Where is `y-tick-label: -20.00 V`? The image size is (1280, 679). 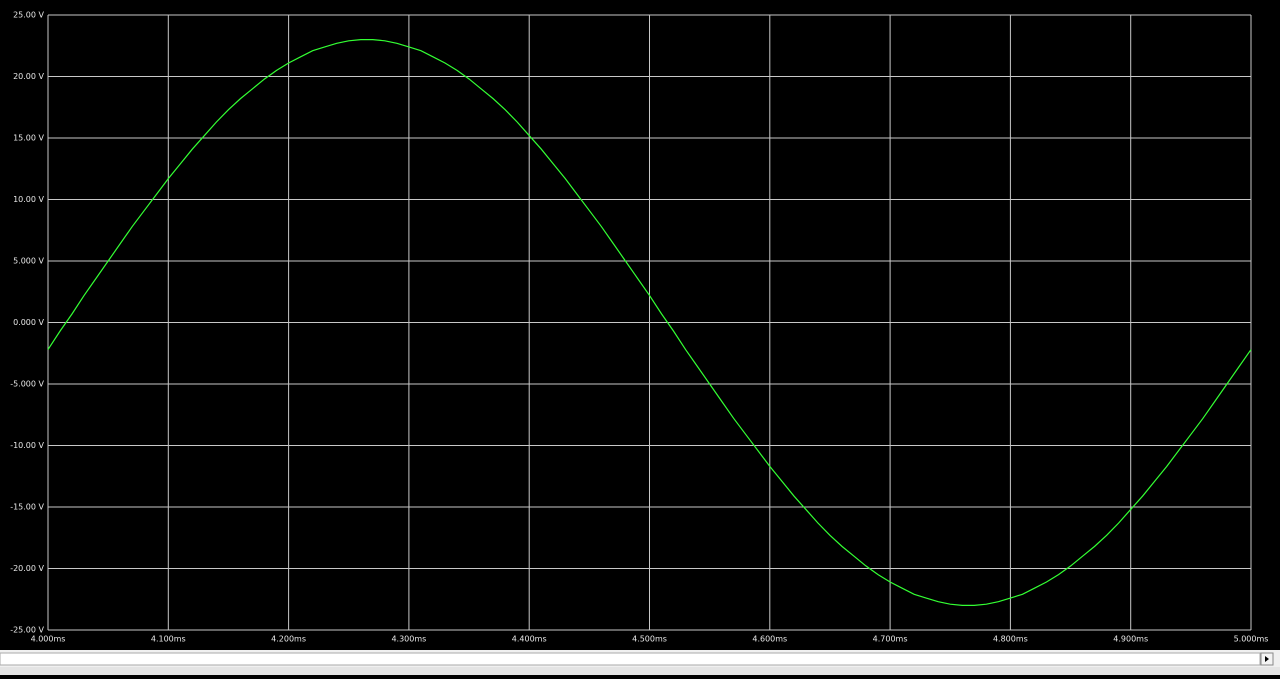 y-tick-label: -20.00 V is located at coordinates (27, 568).